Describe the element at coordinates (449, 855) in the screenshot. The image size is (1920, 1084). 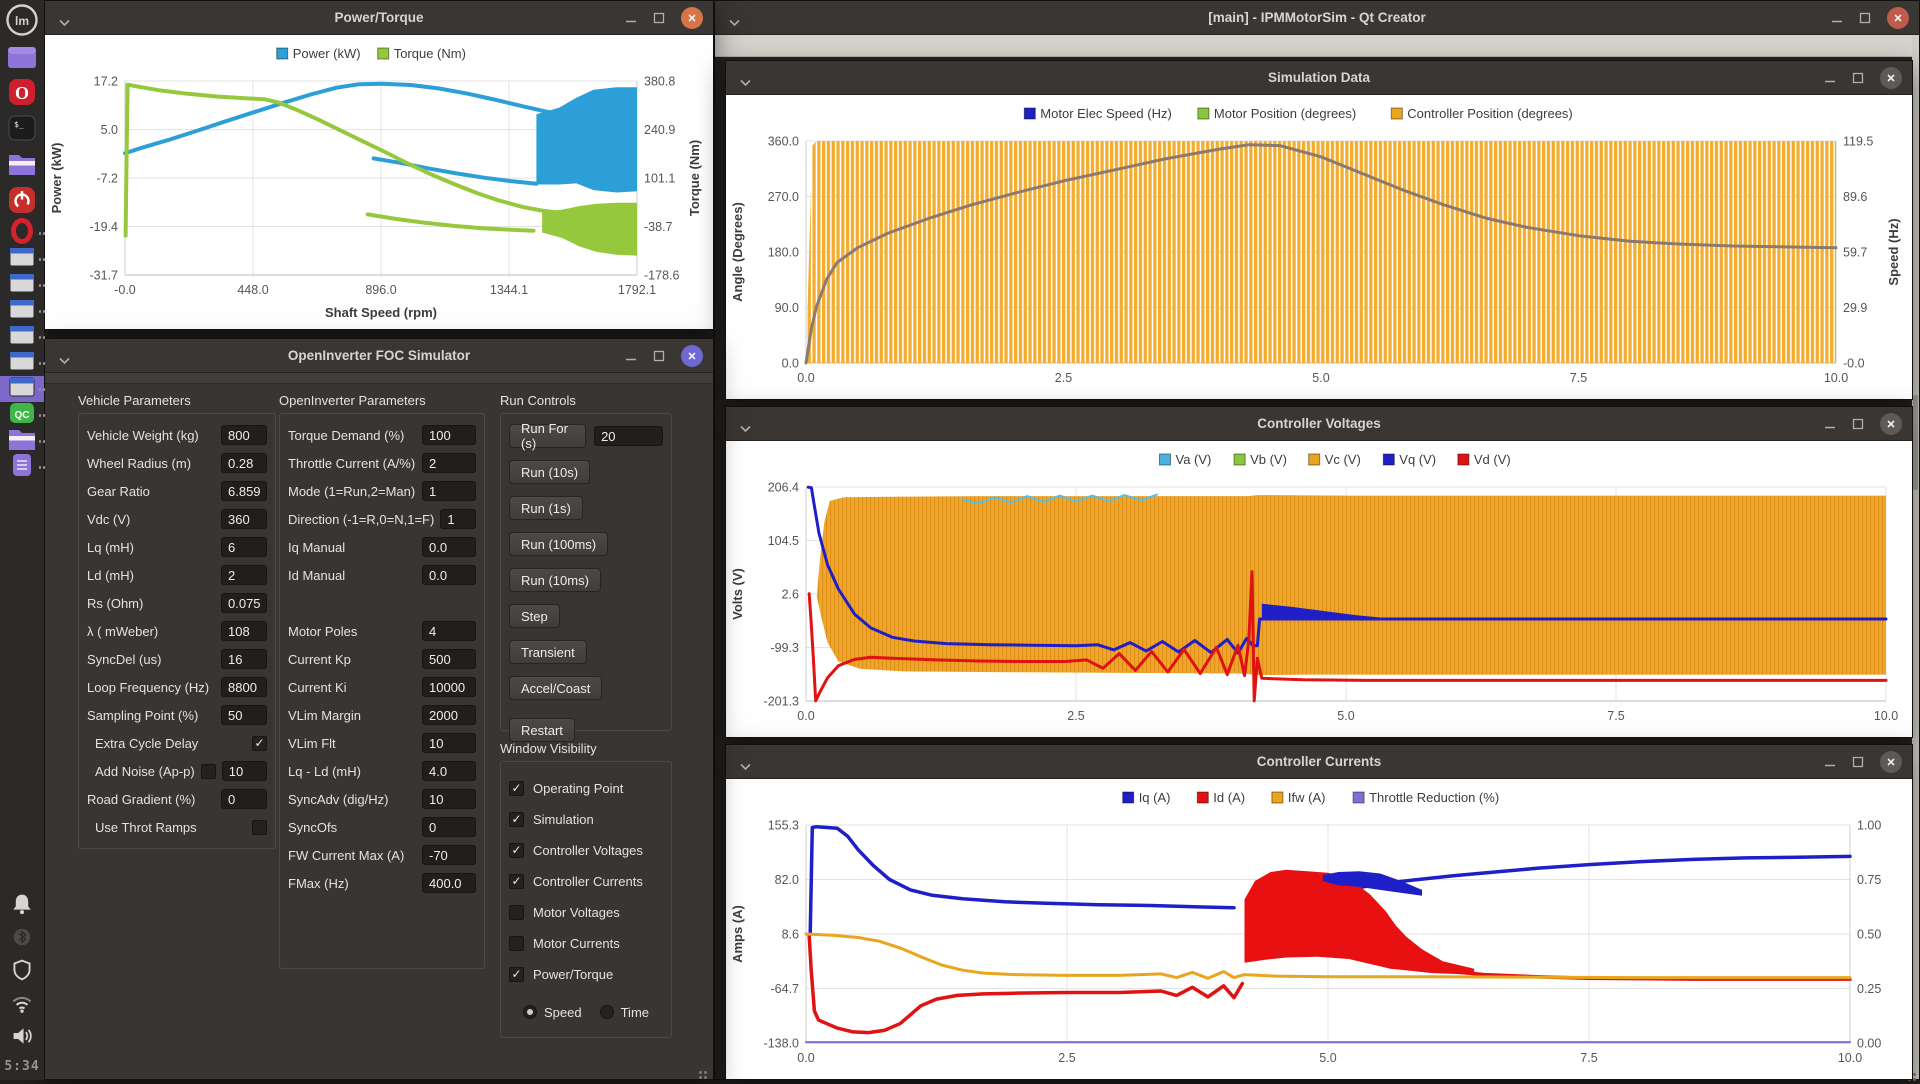
I see `value-input: -70` at that location.